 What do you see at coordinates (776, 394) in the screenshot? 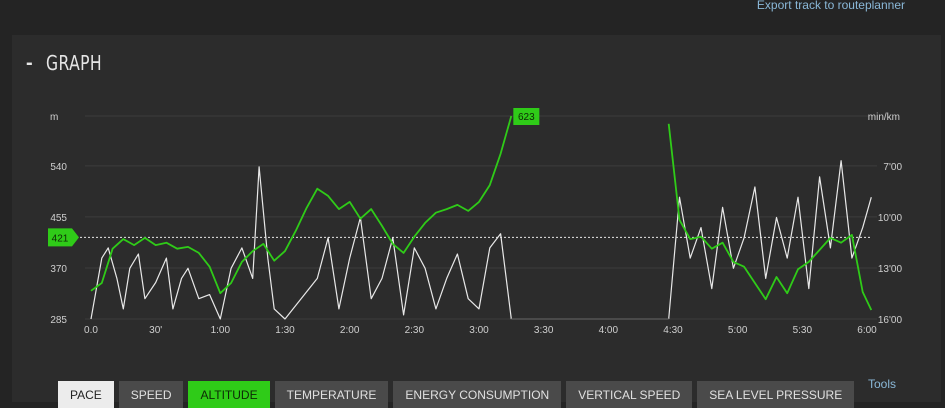
I see `sea-level-pressure-button: SEA LEVEL PRESSURE` at bounding box center [776, 394].